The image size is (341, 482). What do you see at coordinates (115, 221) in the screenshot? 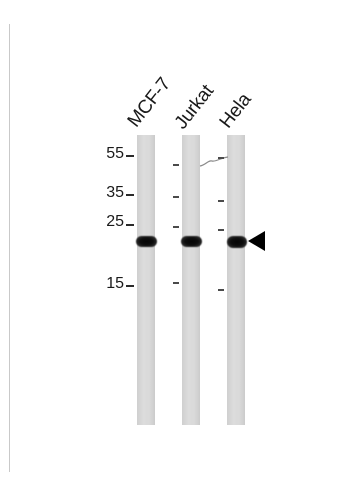
I see `mw-label-25: 25` at bounding box center [115, 221].